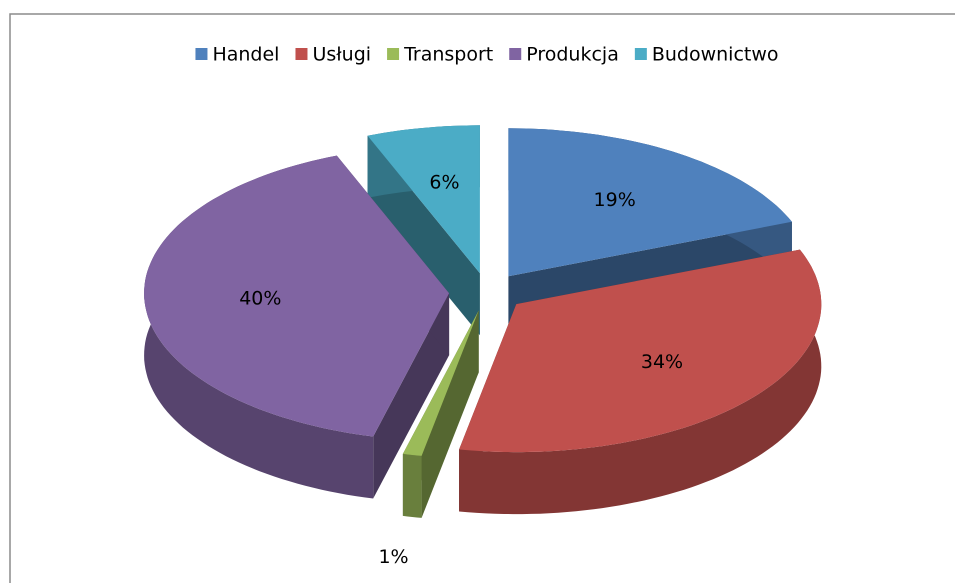 Image resolution: width=955 pixels, height=583 pixels. What do you see at coordinates (341, 55) in the screenshot?
I see `legend-label: Usługi` at bounding box center [341, 55].